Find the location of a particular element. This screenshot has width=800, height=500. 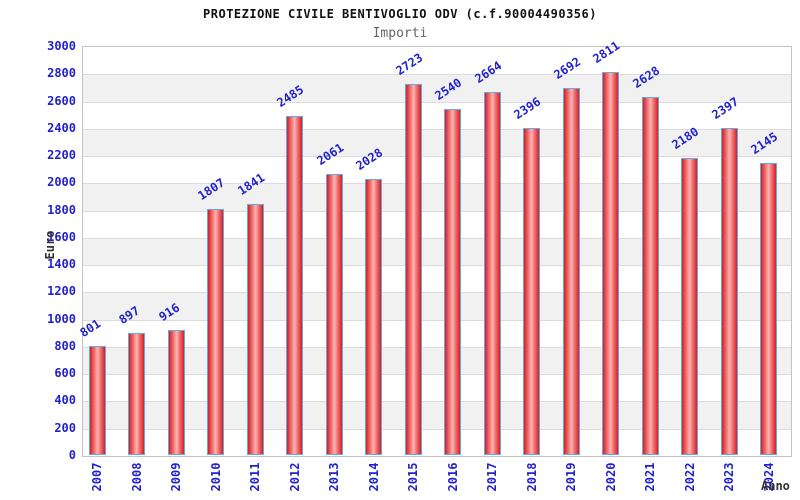

x-tick-label: 2015 is located at coordinates (413, 477).